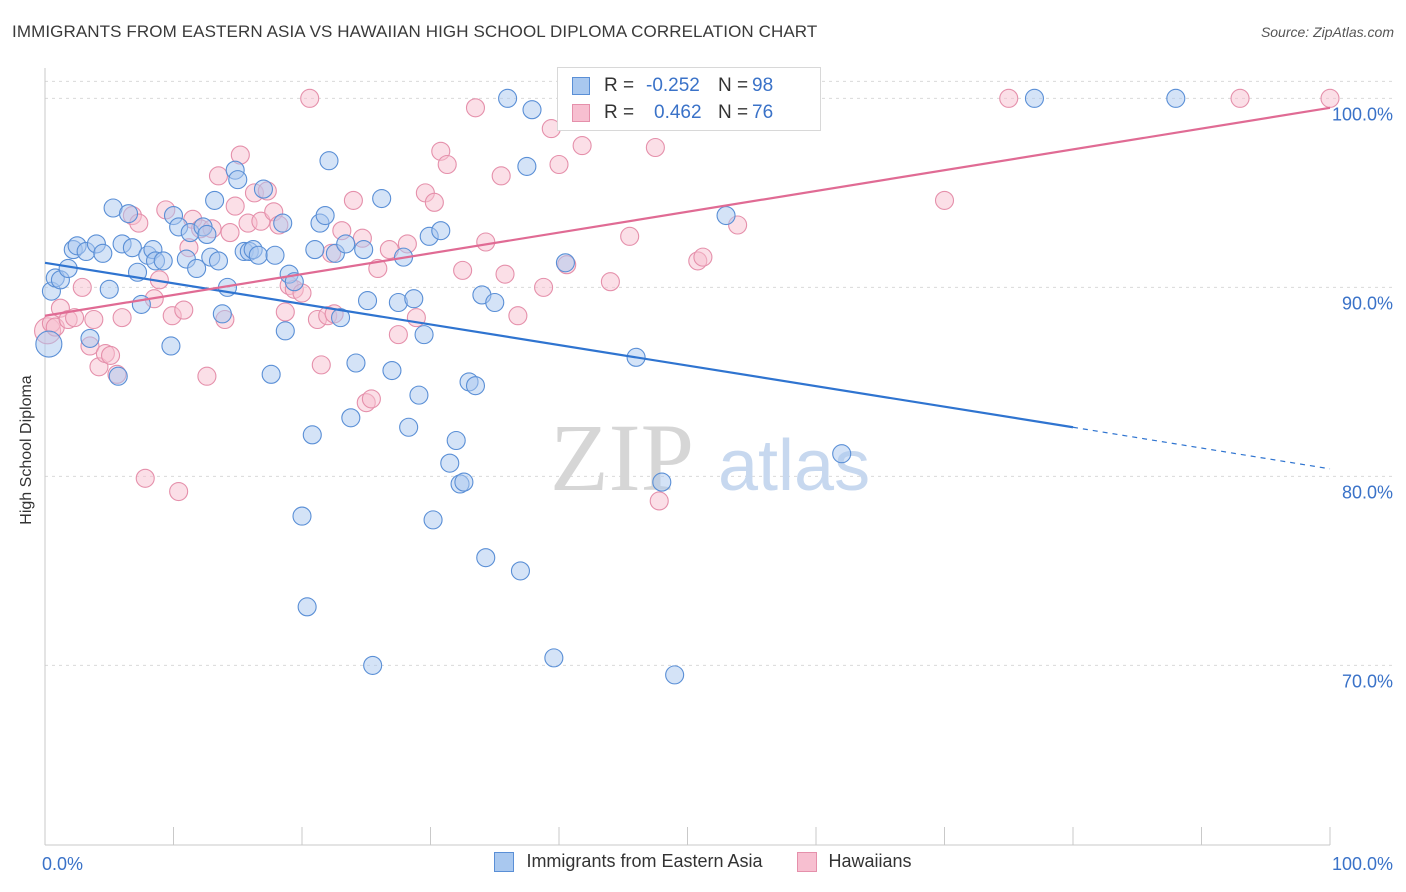 The width and height of the screenshot is (1406, 892). What do you see at coordinates (1362, 864) in the screenshot?
I see `x-tick-label-max: 100.0%` at bounding box center [1362, 864].